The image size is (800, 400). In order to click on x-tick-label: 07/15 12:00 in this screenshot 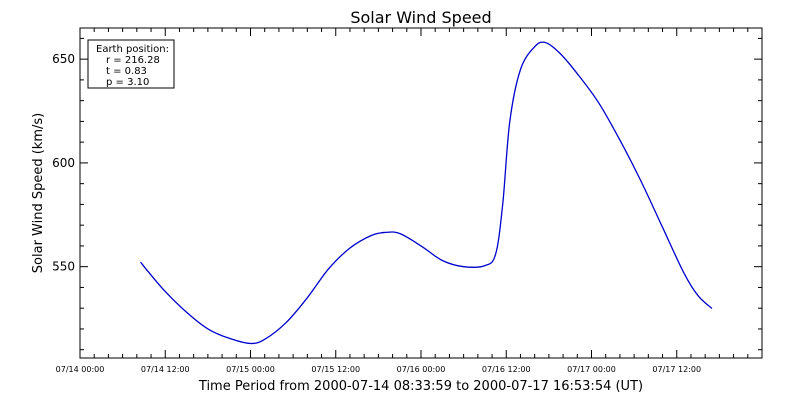, I will do `click(335, 369)`.